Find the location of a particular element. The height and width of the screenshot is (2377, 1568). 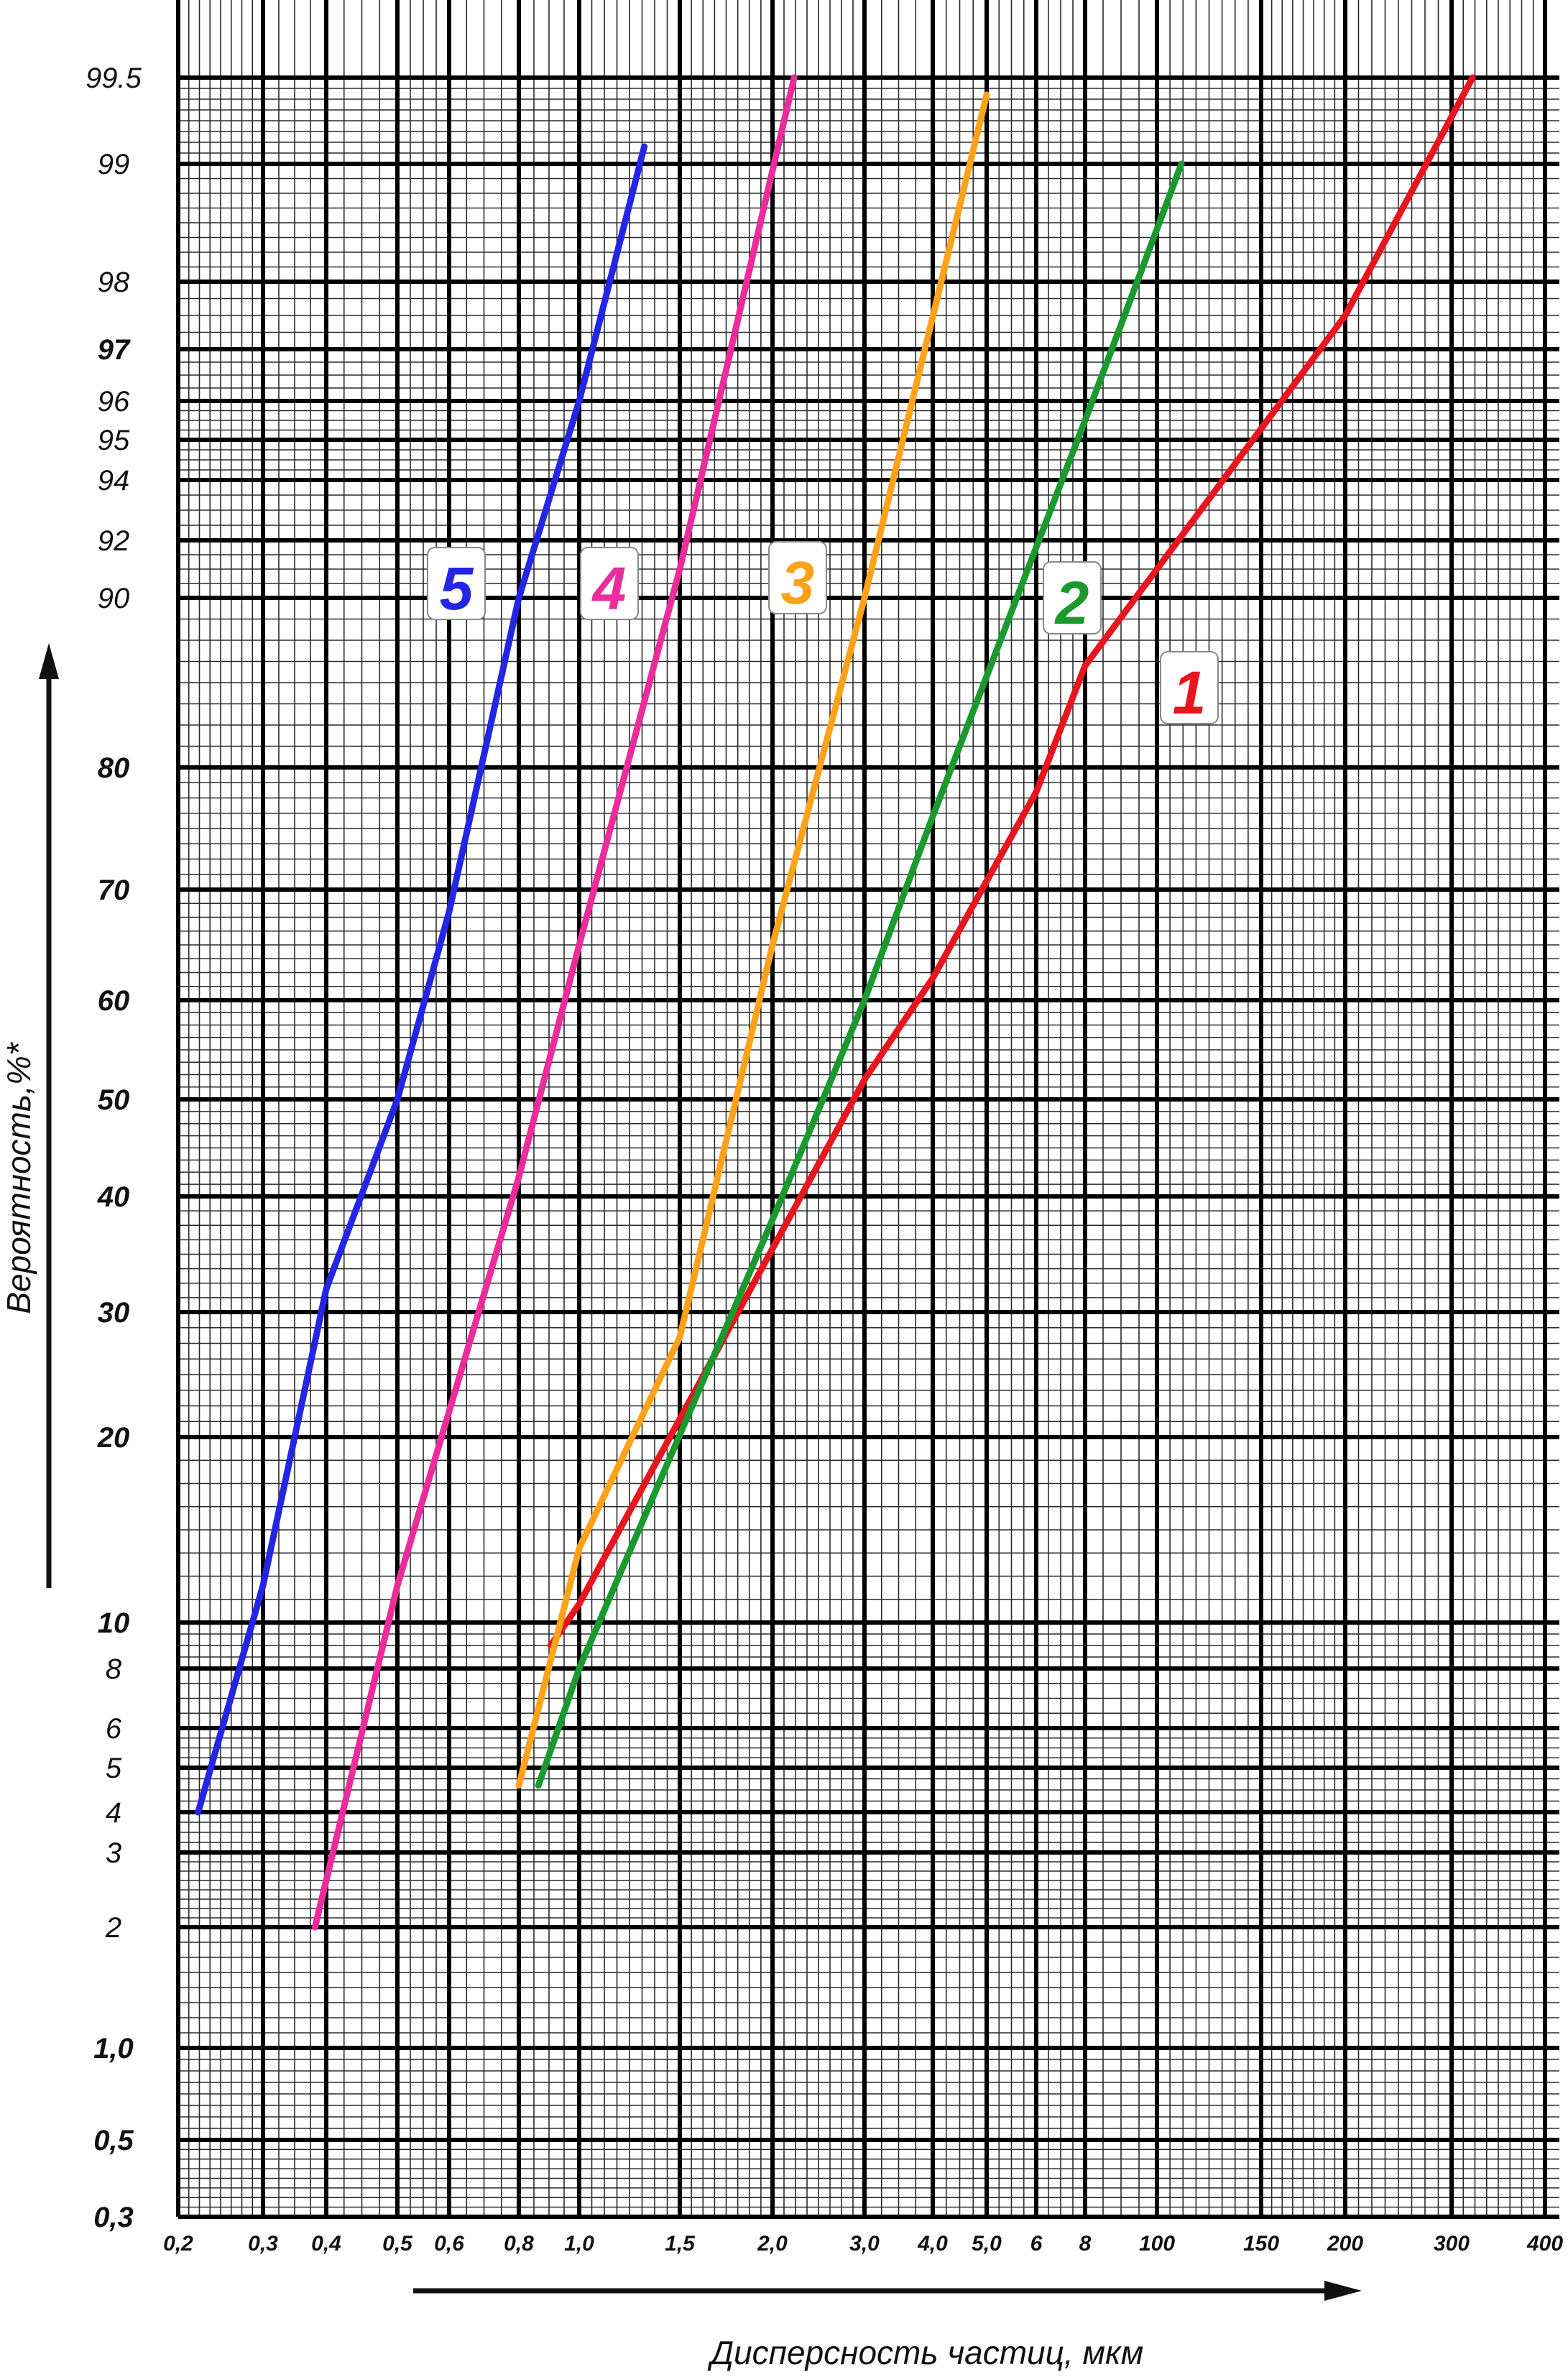

y-tick-label: 60 is located at coordinates (114, 1001).